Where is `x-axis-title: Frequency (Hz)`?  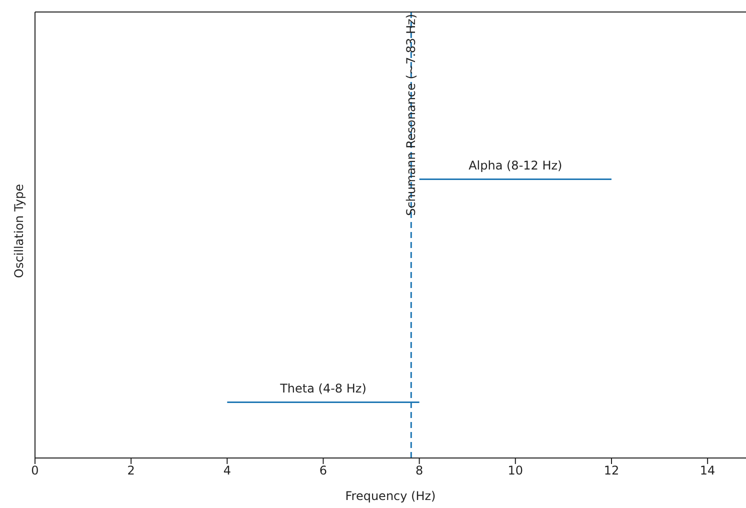 x-axis-title: Frequency (Hz) is located at coordinates (390, 496).